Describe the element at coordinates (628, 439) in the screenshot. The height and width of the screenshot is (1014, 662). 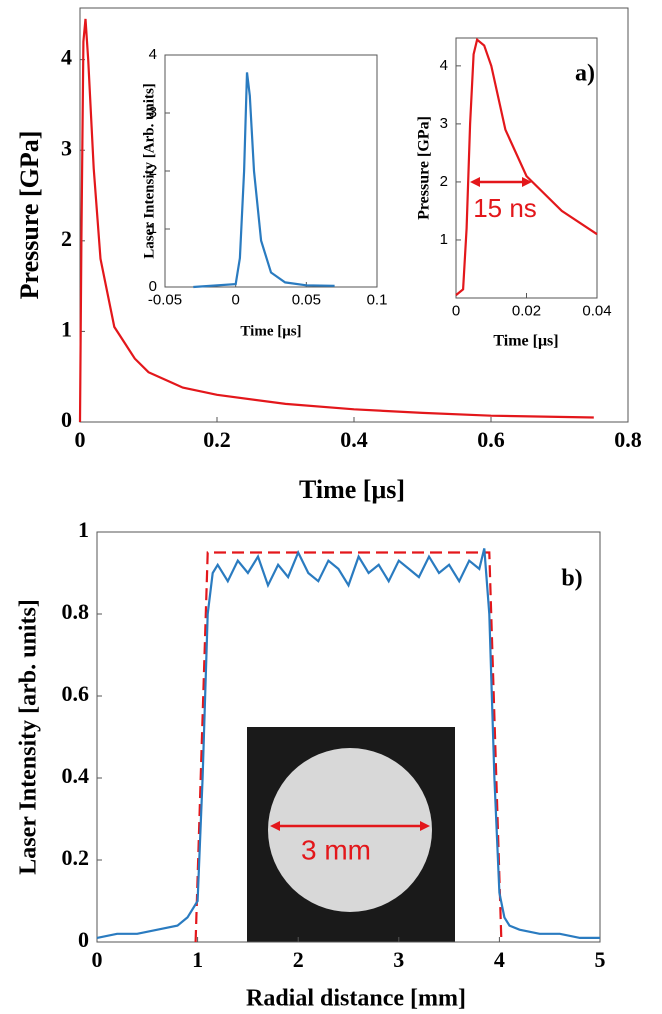
I see `x-tick-label: 0.8` at that location.